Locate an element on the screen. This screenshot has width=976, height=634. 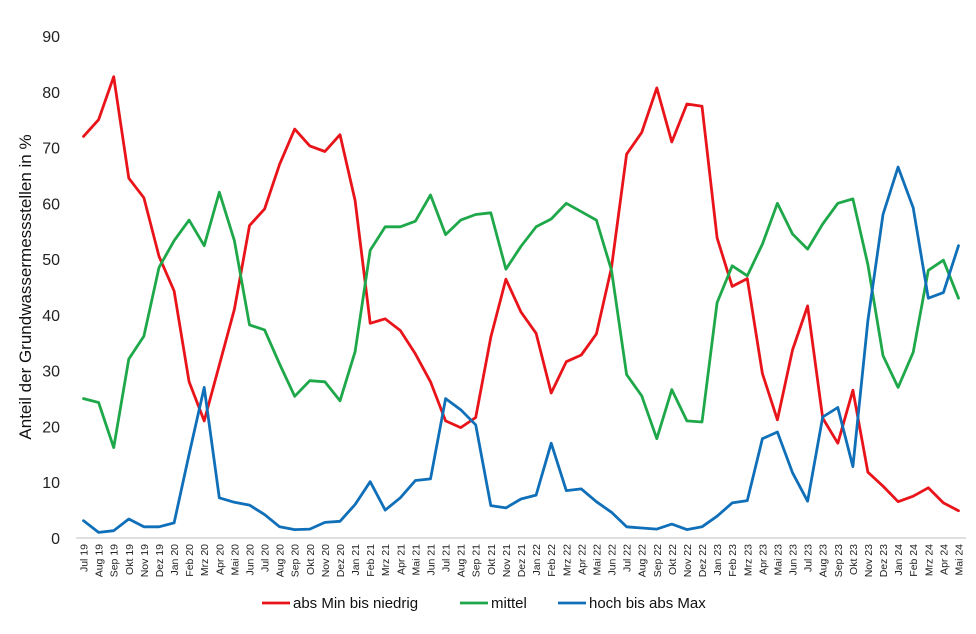
x-tick-label: Aug 19 is located at coordinates (100, 560).